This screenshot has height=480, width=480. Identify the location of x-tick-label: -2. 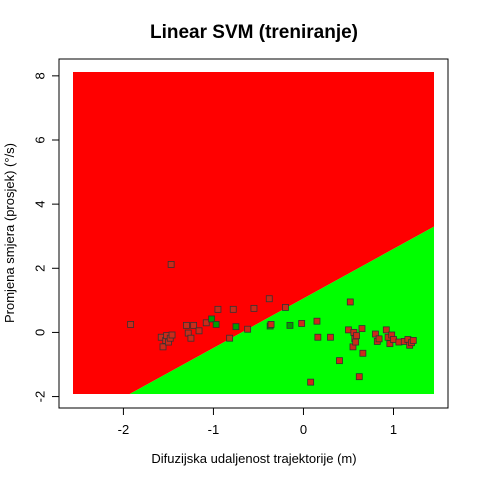
(124, 429).